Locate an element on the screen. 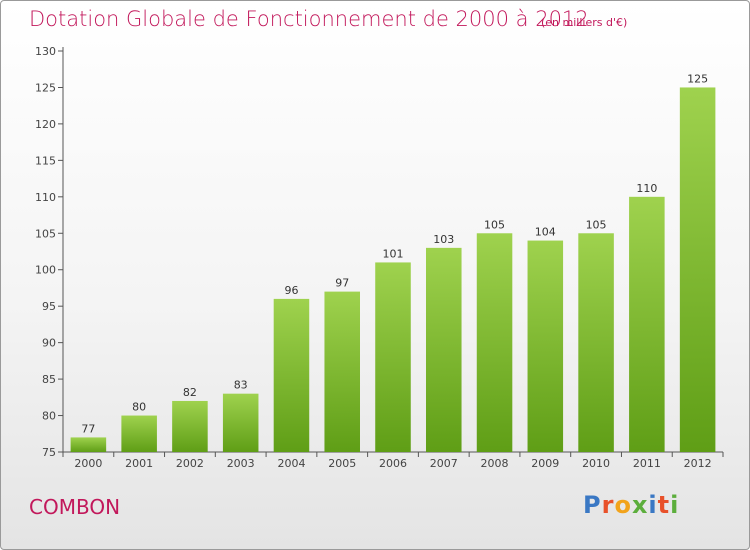 This screenshot has width=750, height=550. y-tick-label: 95 is located at coordinates (49, 306).